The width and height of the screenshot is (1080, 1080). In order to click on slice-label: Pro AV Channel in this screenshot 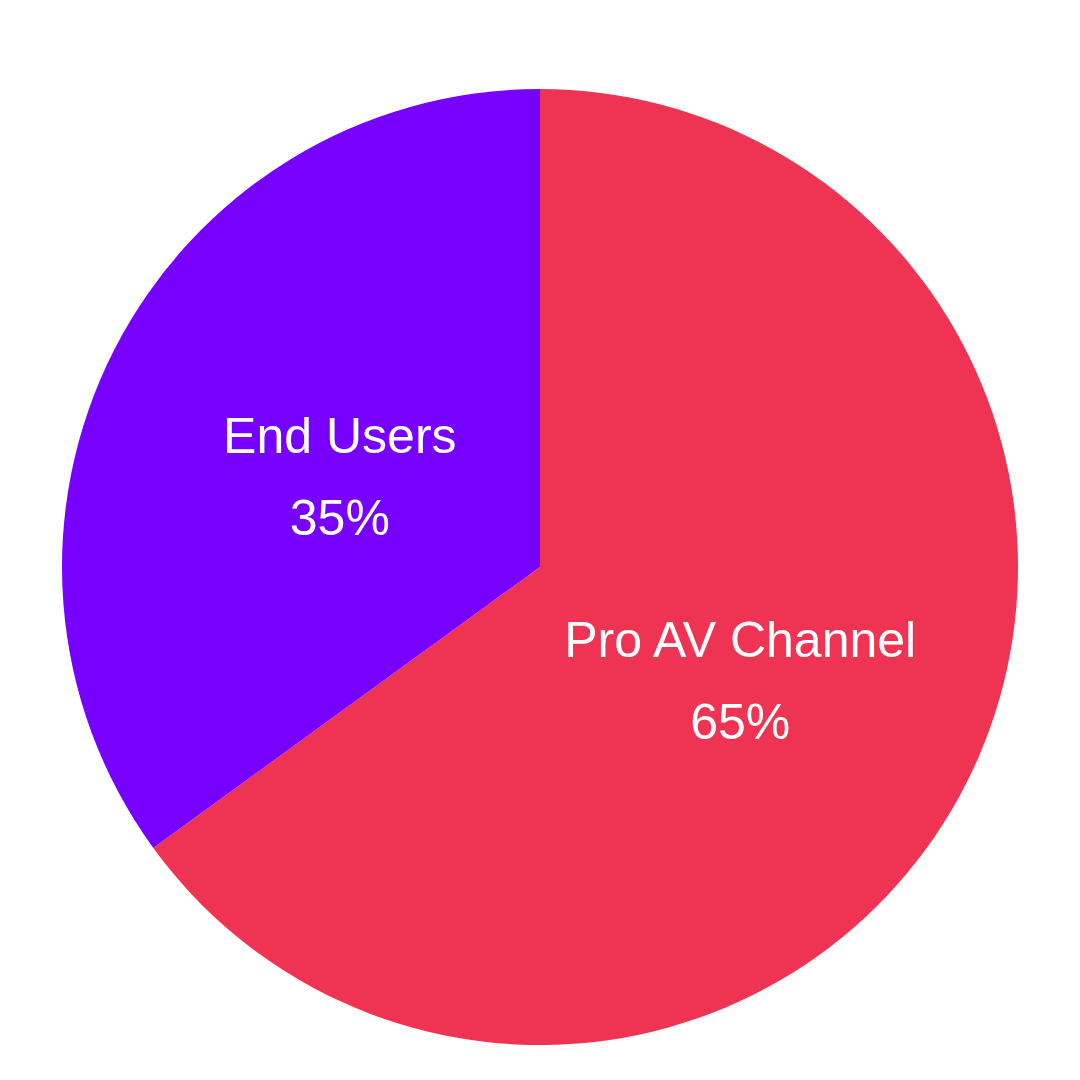, I will do `click(740, 639)`.